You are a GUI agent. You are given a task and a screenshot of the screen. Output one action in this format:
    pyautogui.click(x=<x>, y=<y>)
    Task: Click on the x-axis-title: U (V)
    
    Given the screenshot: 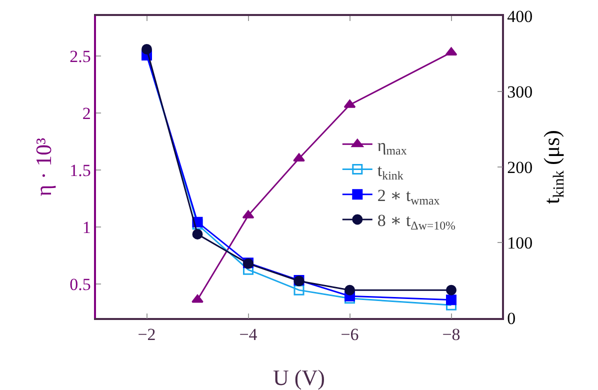 What is the action you would take?
    pyautogui.click(x=299, y=377)
    